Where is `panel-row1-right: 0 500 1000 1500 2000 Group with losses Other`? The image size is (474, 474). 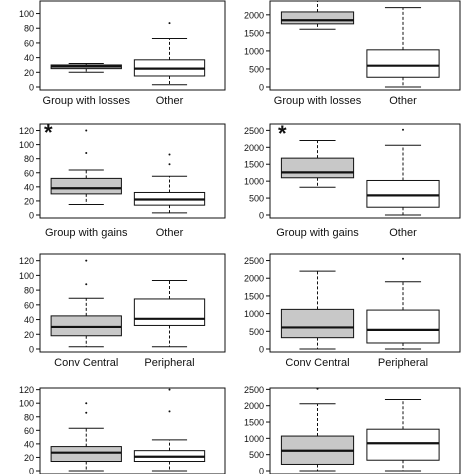
panel-row1-right: 0 500 1000 1500 2000 Group with losses Other is located at coordinates (352, 53).